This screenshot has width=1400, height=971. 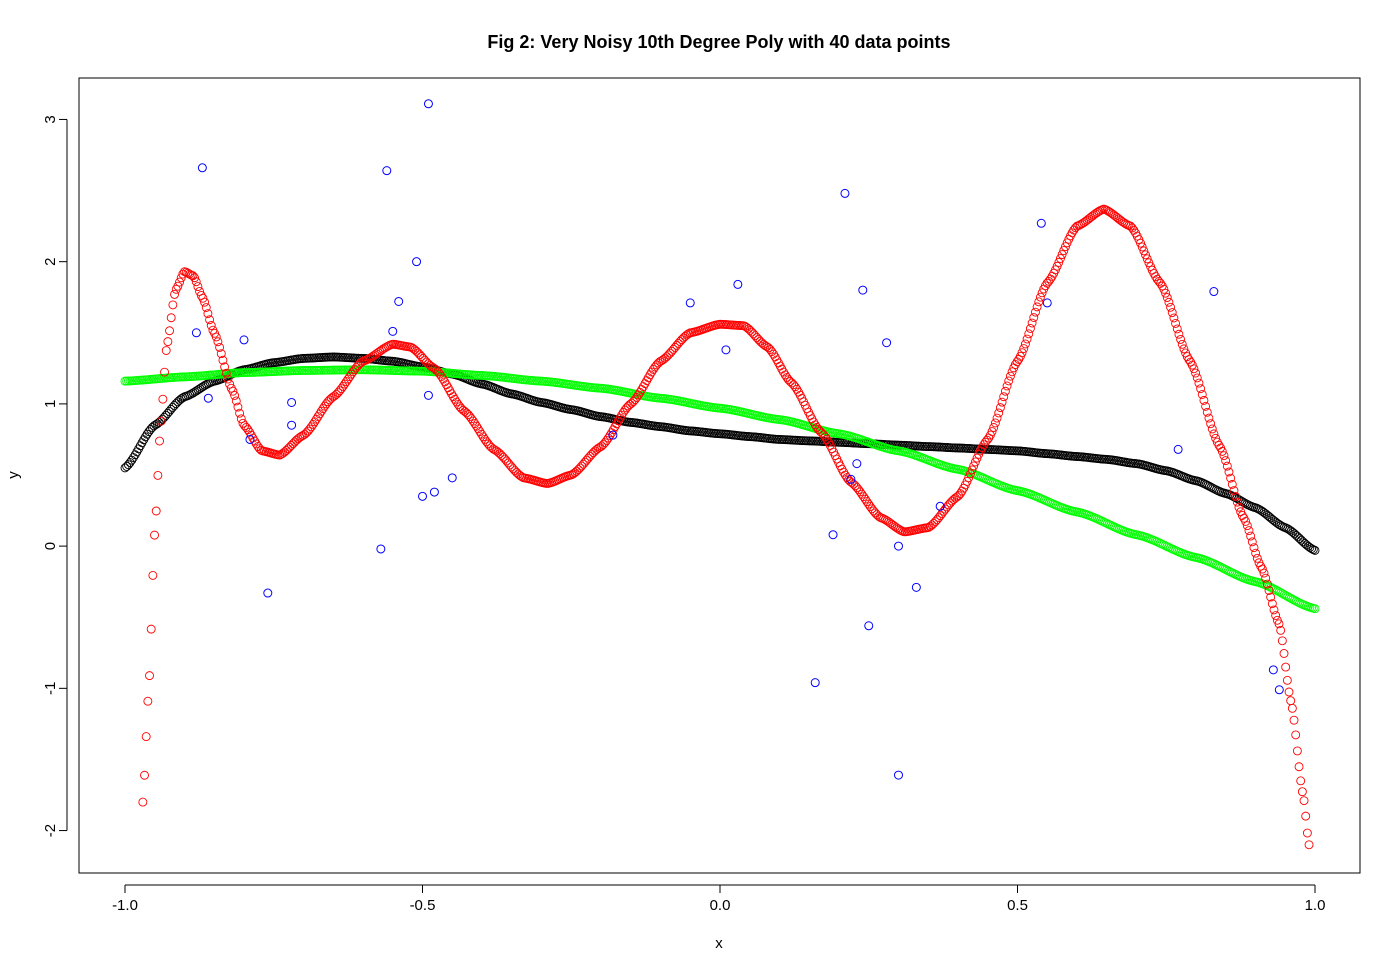 I want to click on x-tick-label: -0.5, so click(x=423, y=905).